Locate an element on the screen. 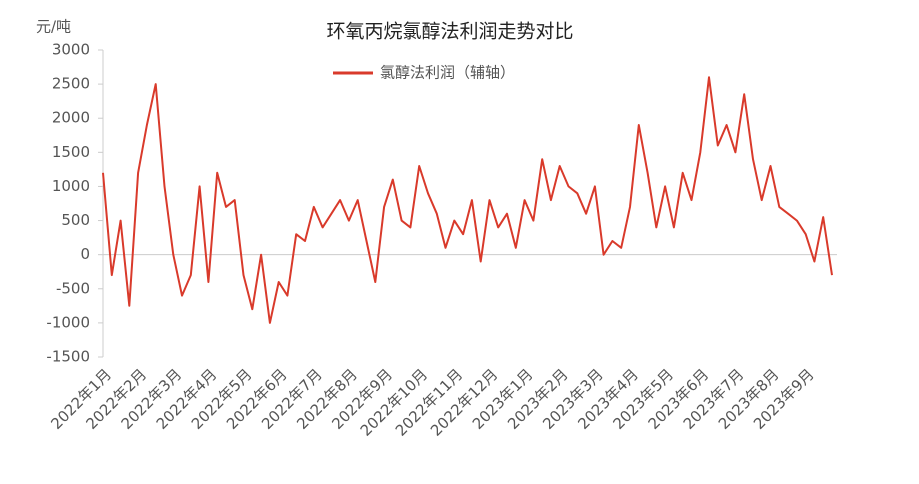 This screenshot has height=484, width=919. y-tick-label: 2500 is located at coordinates (71, 84).